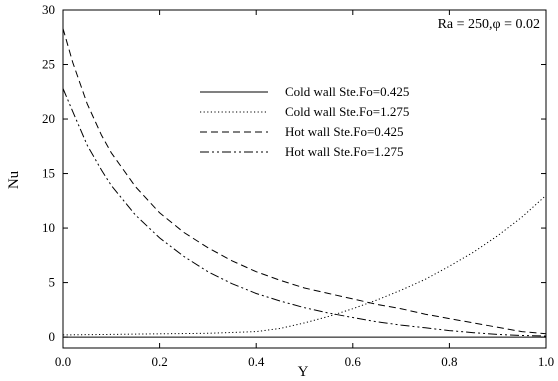 The image size is (558, 381). Describe the element at coordinates (14, 179) in the screenshot. I see `y-axis-label: Nu` at that location.